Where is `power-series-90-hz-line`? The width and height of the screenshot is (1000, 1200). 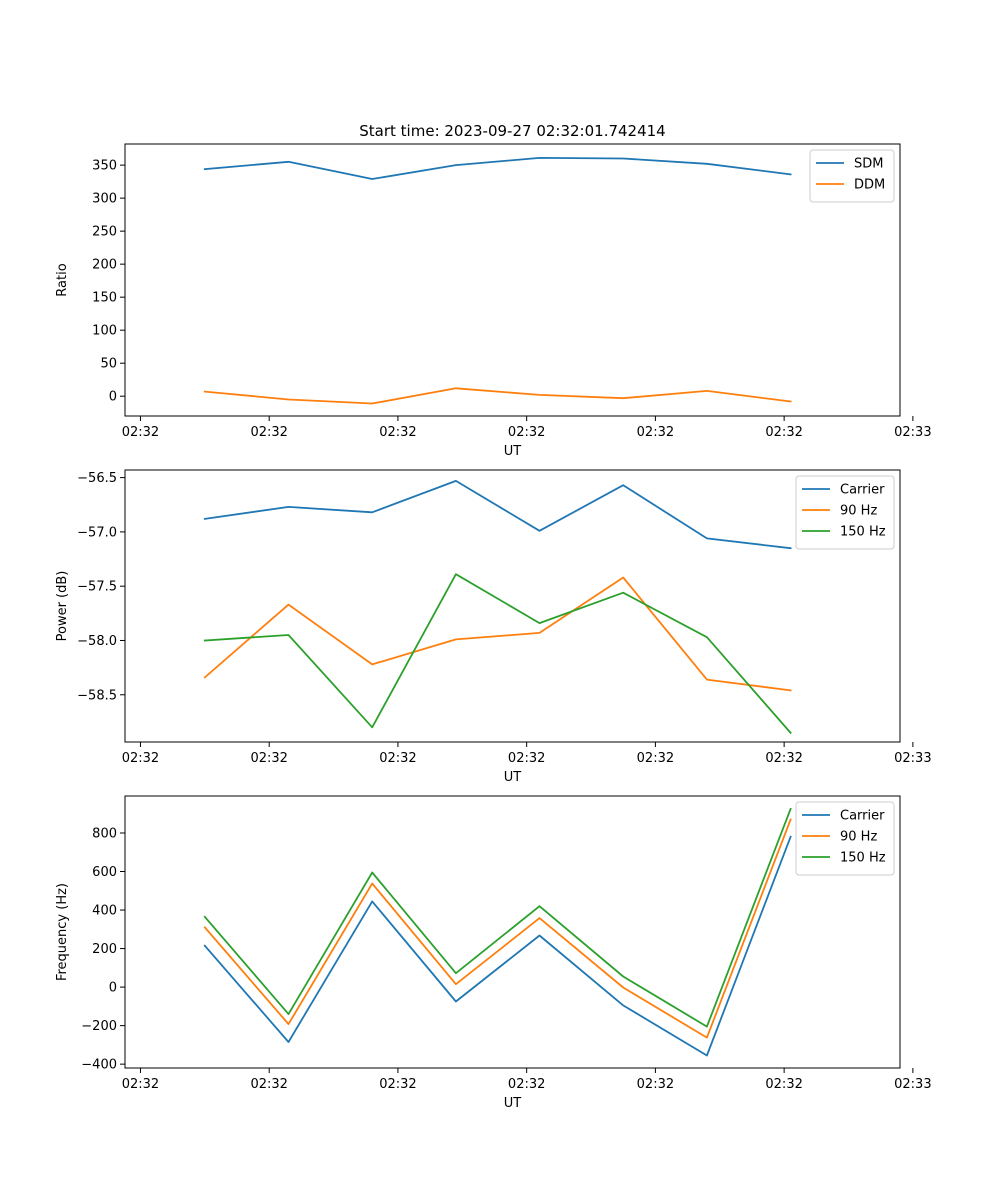
power-series-90-hz-line is located at coordinates (497, 634).